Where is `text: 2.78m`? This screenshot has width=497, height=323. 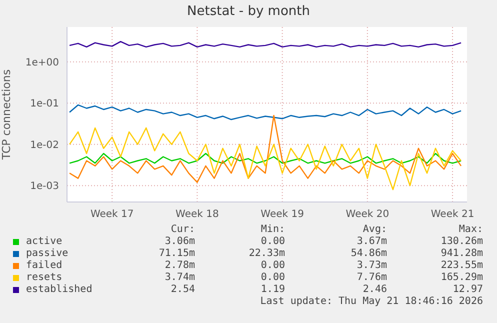
text: 2.78m is located at coordinates (179, 265).